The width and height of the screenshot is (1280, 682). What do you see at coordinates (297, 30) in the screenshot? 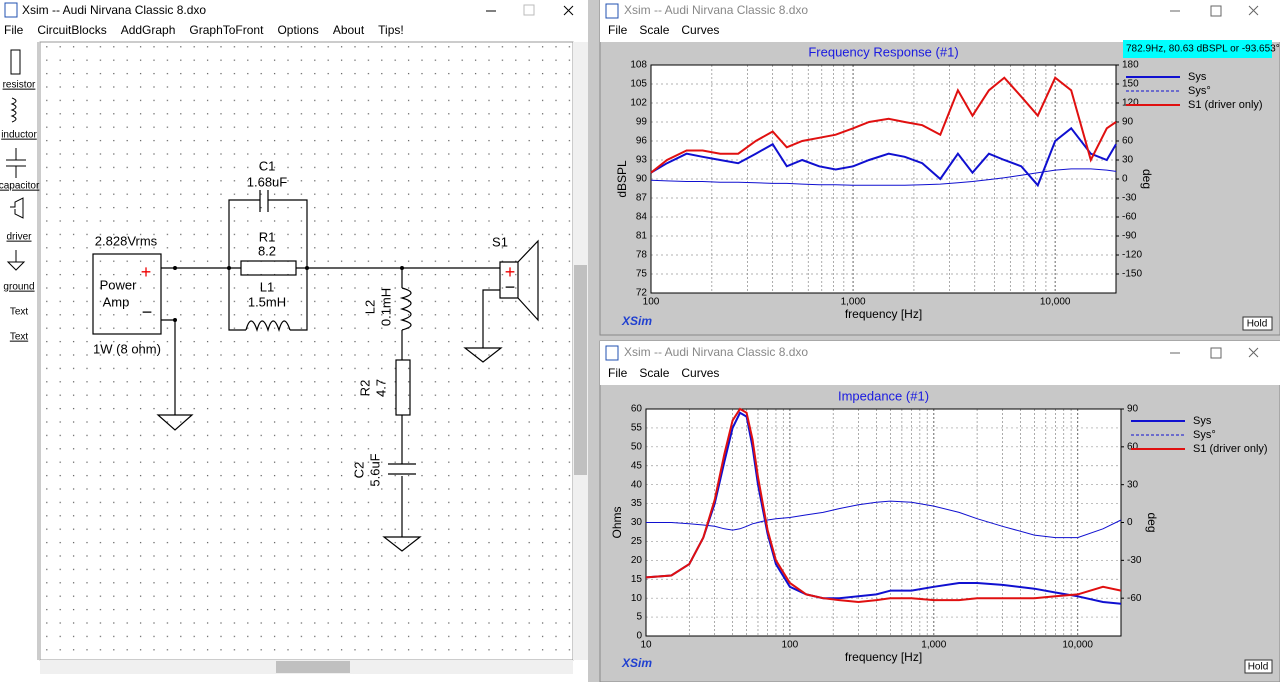
I see `menu-item: Options` at bounding box center [297, 30].